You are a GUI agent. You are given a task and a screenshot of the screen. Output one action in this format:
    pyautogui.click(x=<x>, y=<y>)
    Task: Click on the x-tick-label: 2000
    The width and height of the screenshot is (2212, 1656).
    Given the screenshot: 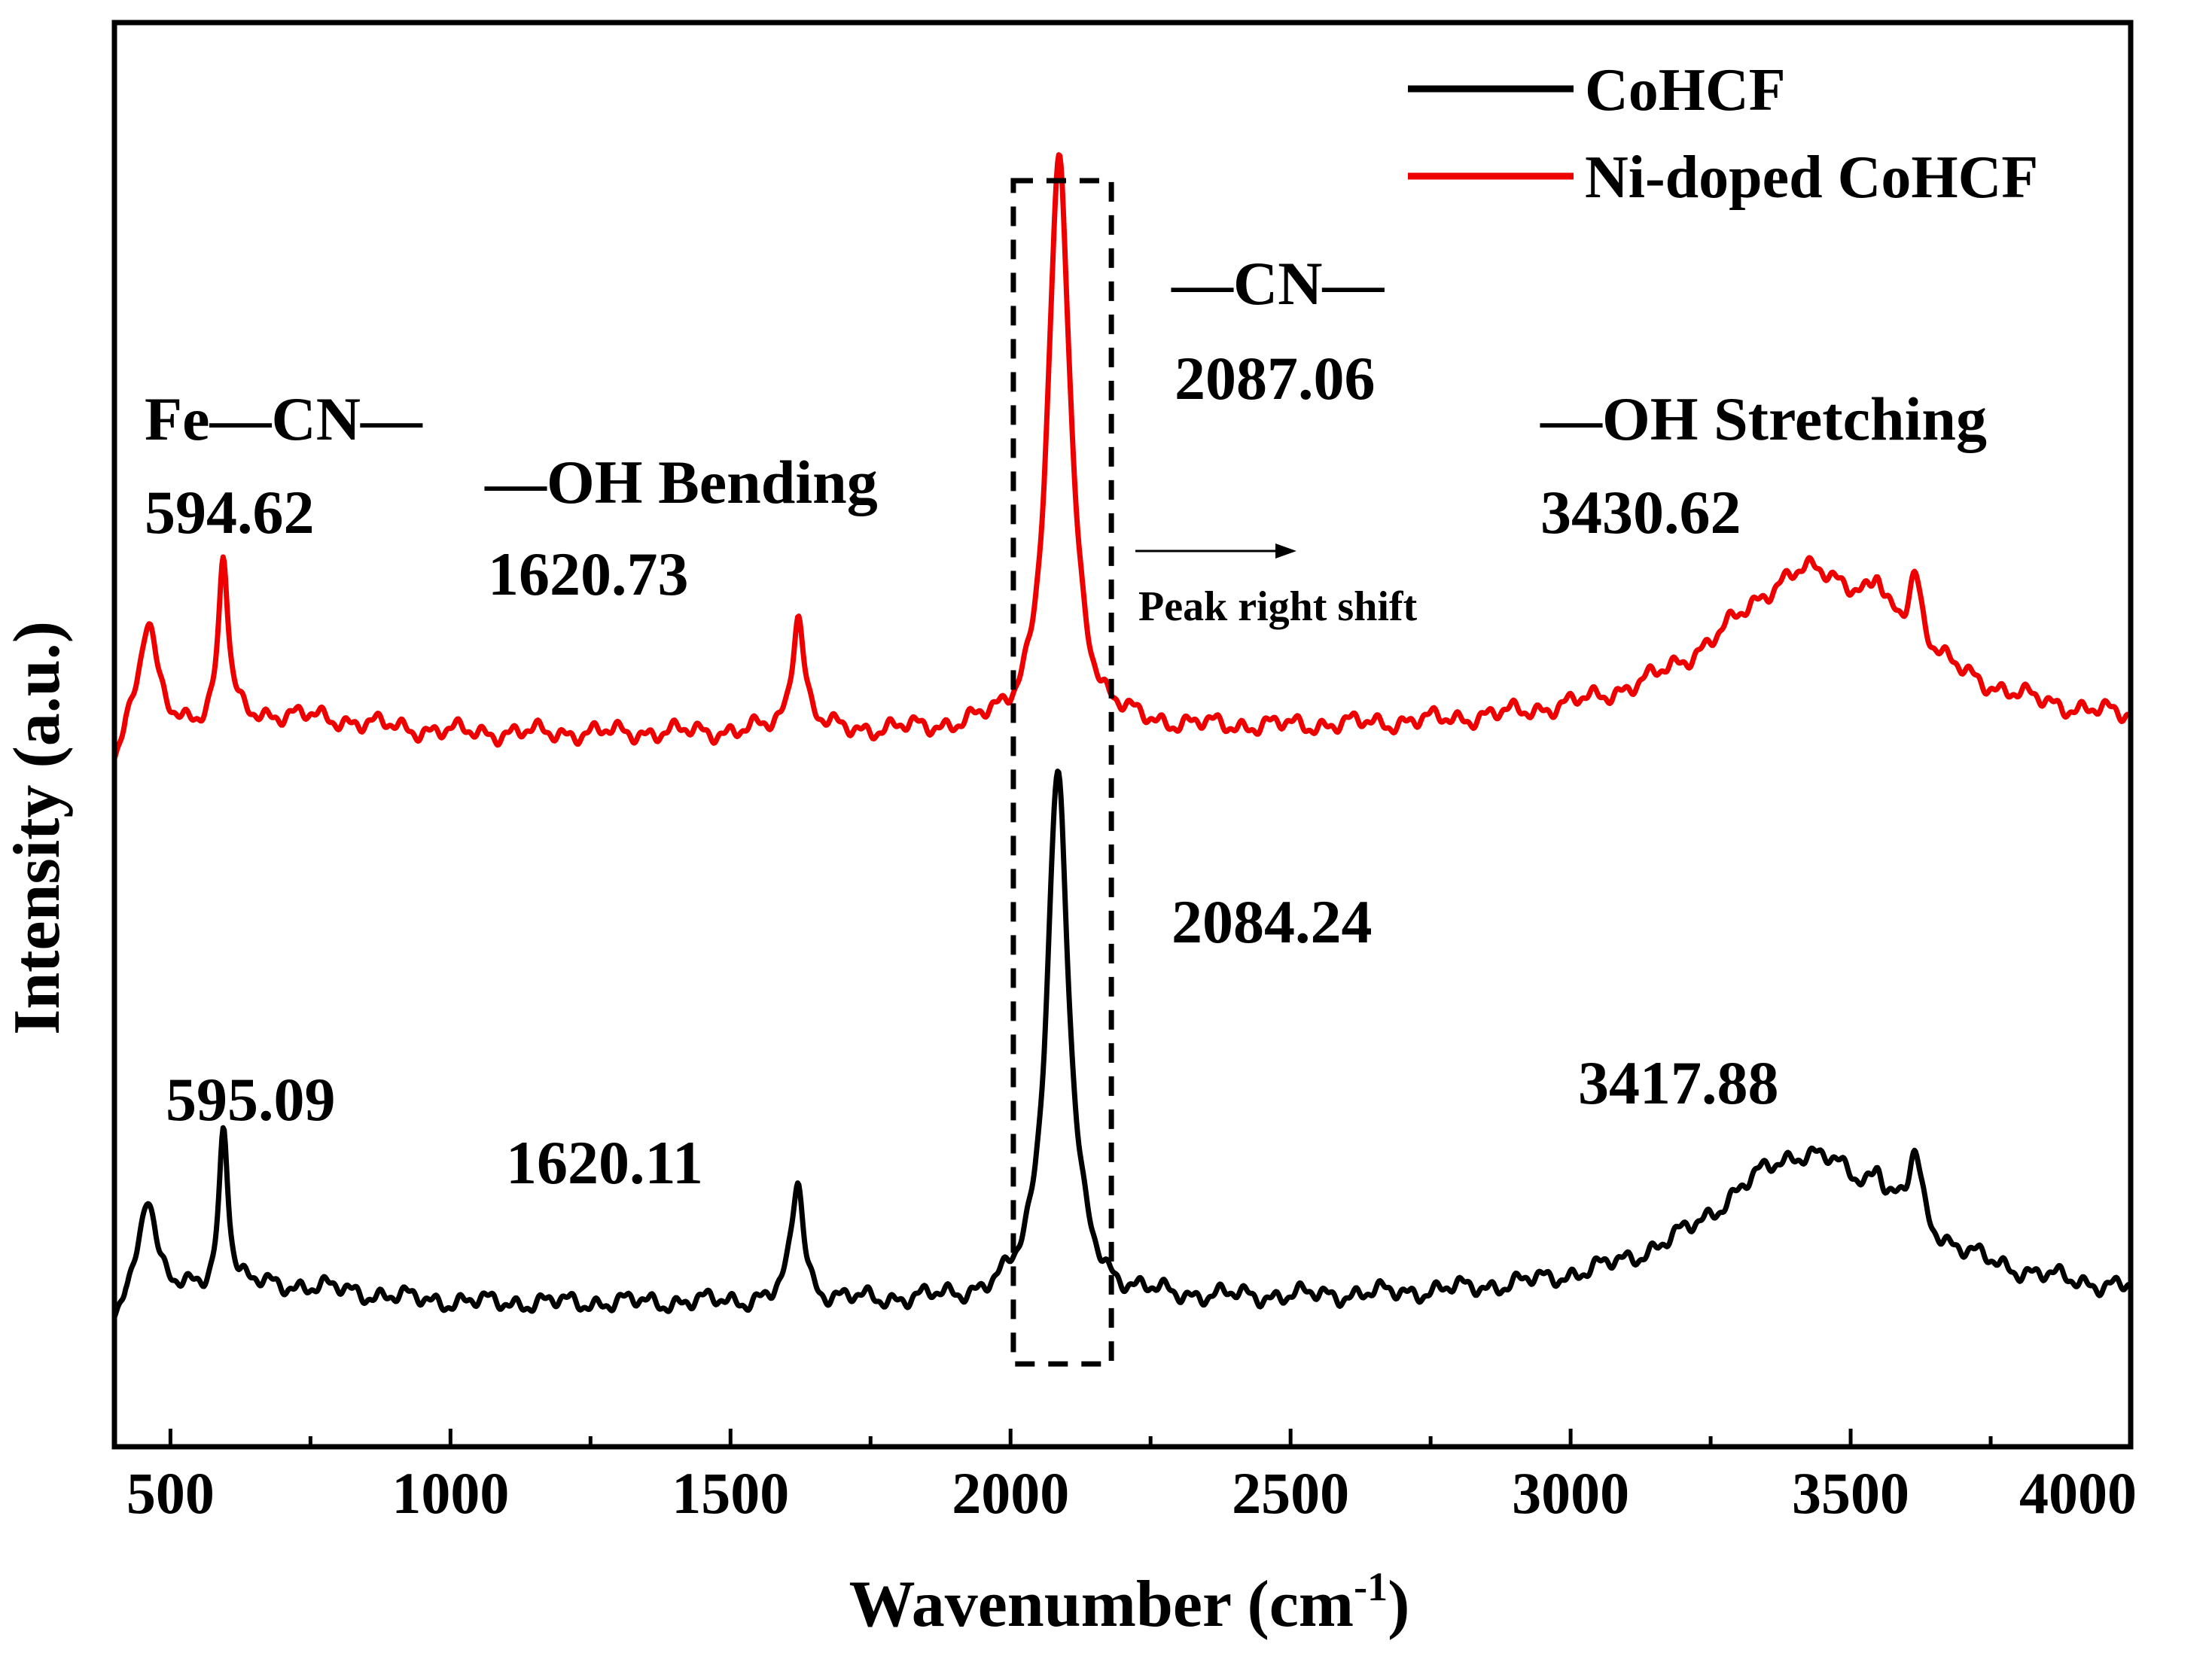 What is the action you would take?
    pyautogui.click(x=1011, y=1493)
    